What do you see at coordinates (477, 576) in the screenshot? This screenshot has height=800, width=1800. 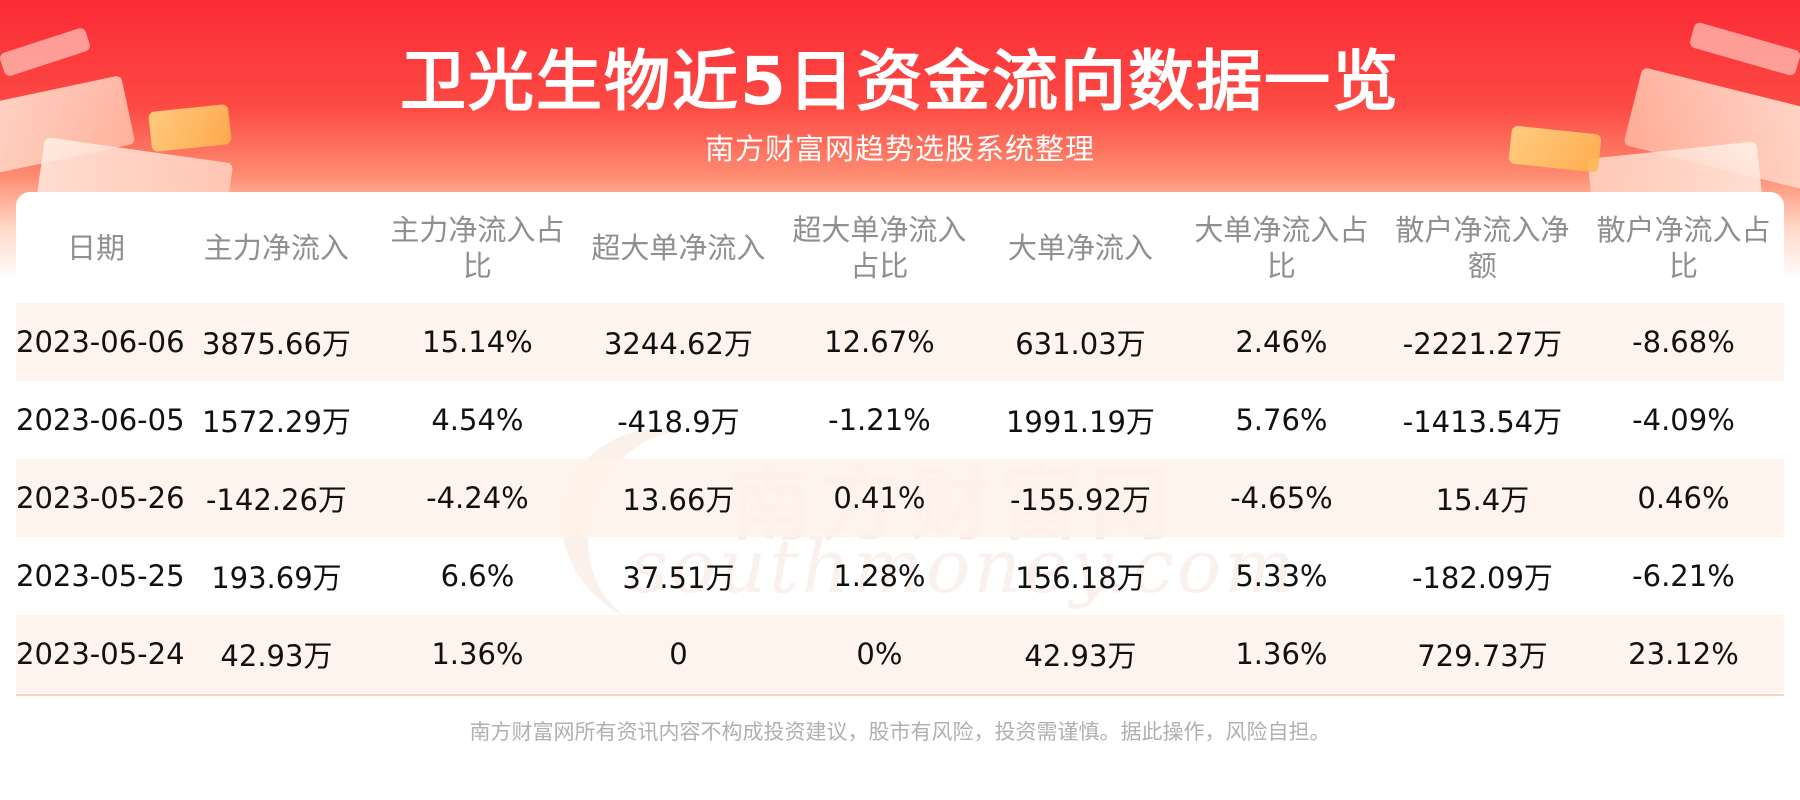 I see `cell-value: 6.6%` at bounding box center [477, 576].